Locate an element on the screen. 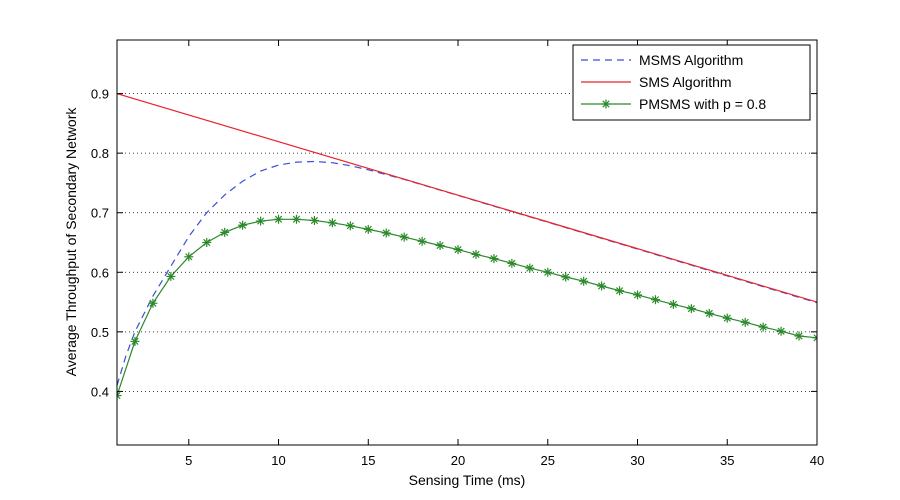  x-tick-label: 15 is located at coordinates (368, 460).